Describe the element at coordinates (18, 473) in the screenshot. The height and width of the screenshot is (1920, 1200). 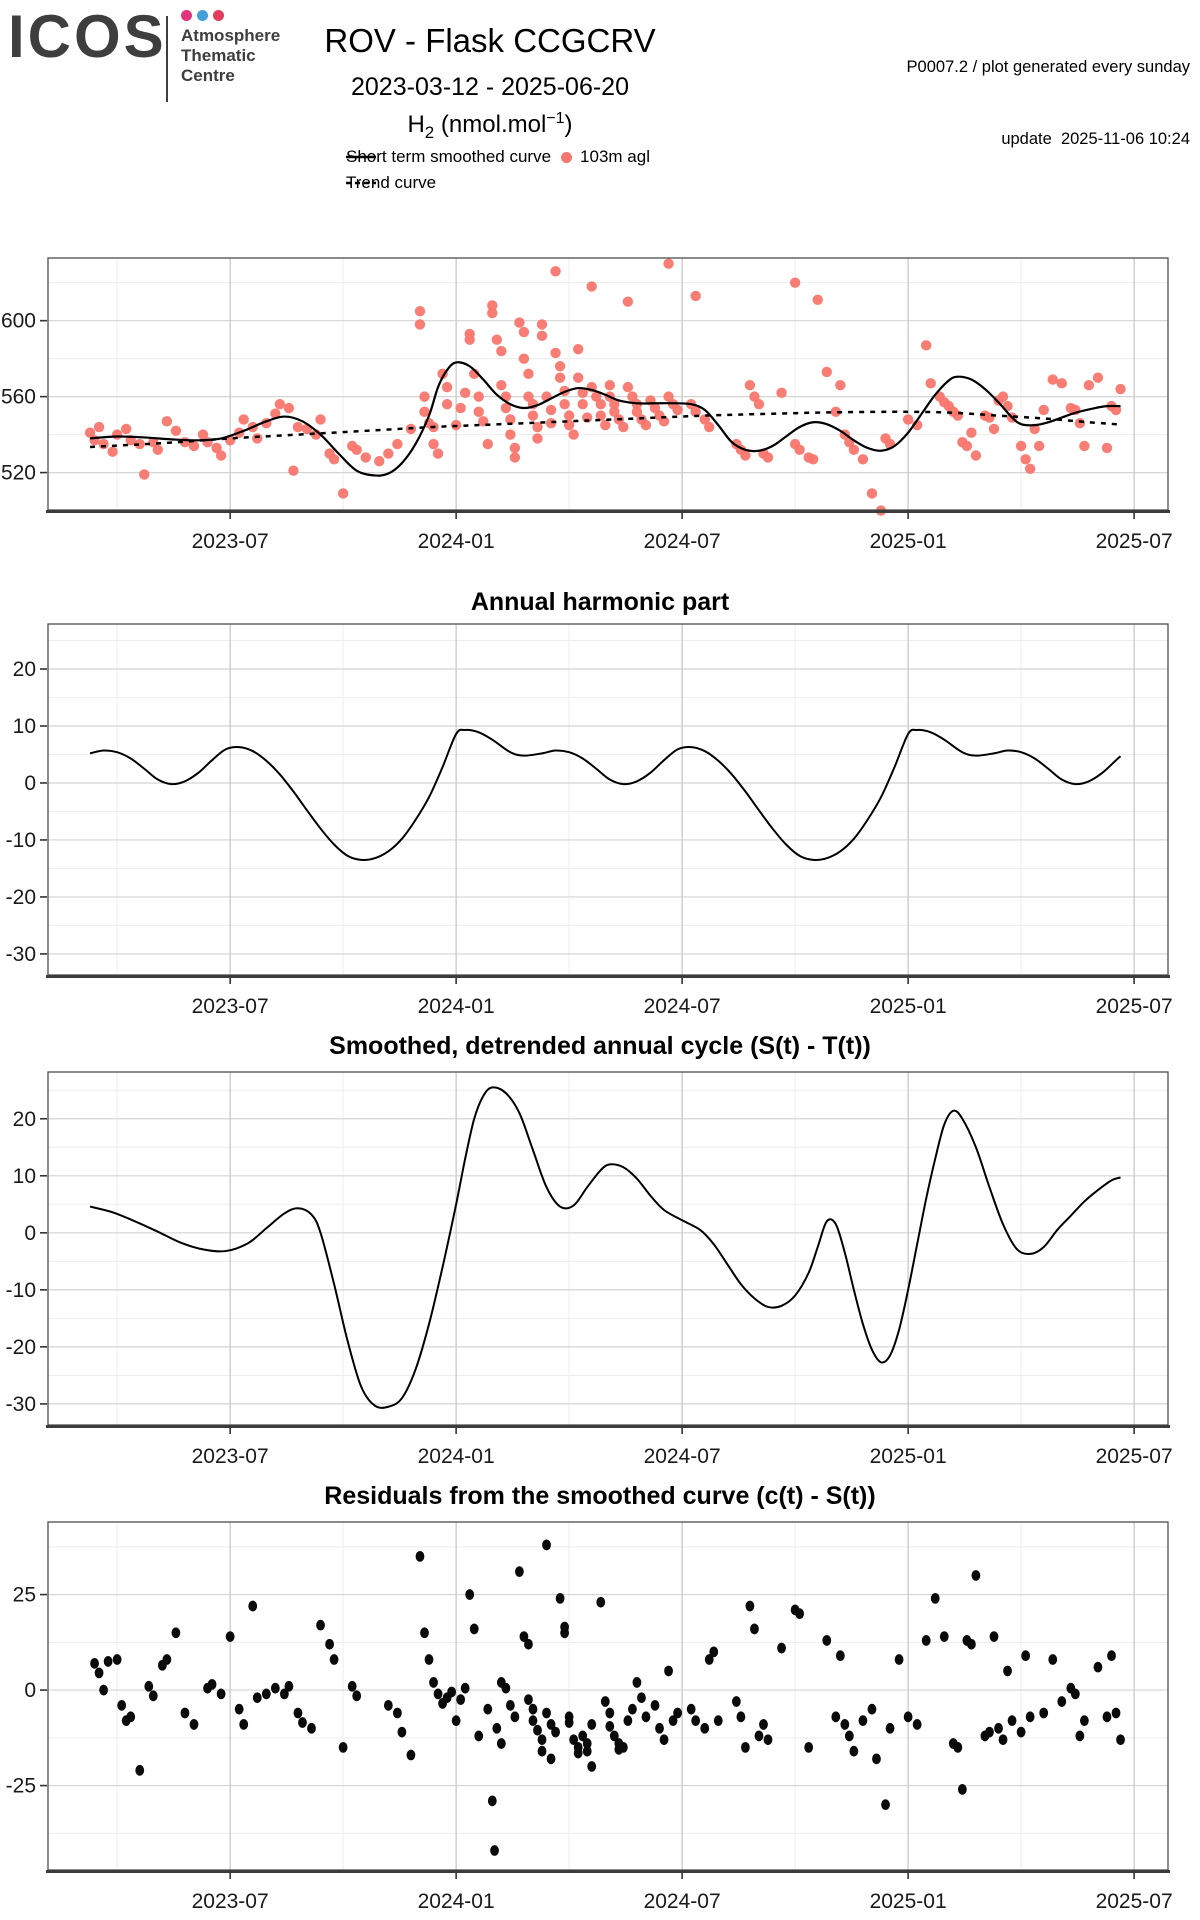
I see `y-tick-label: 520` at that location.